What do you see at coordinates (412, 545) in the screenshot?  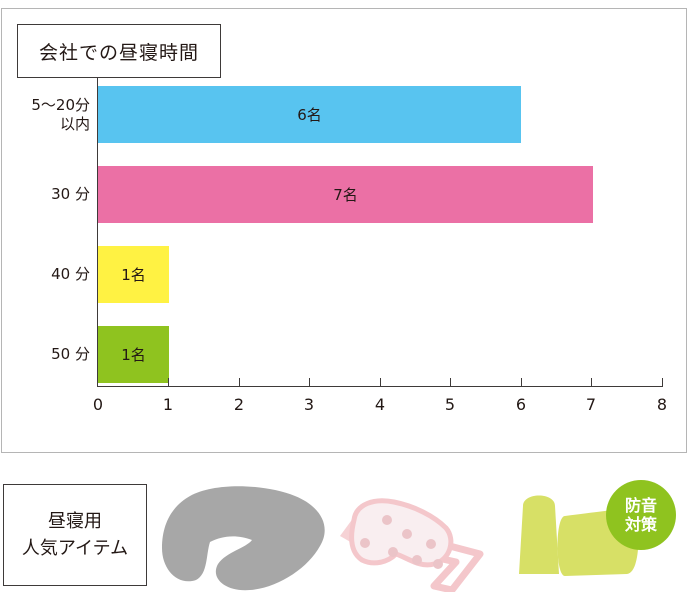 I see `eye-mask-icon` at bounding box center [412, 545].